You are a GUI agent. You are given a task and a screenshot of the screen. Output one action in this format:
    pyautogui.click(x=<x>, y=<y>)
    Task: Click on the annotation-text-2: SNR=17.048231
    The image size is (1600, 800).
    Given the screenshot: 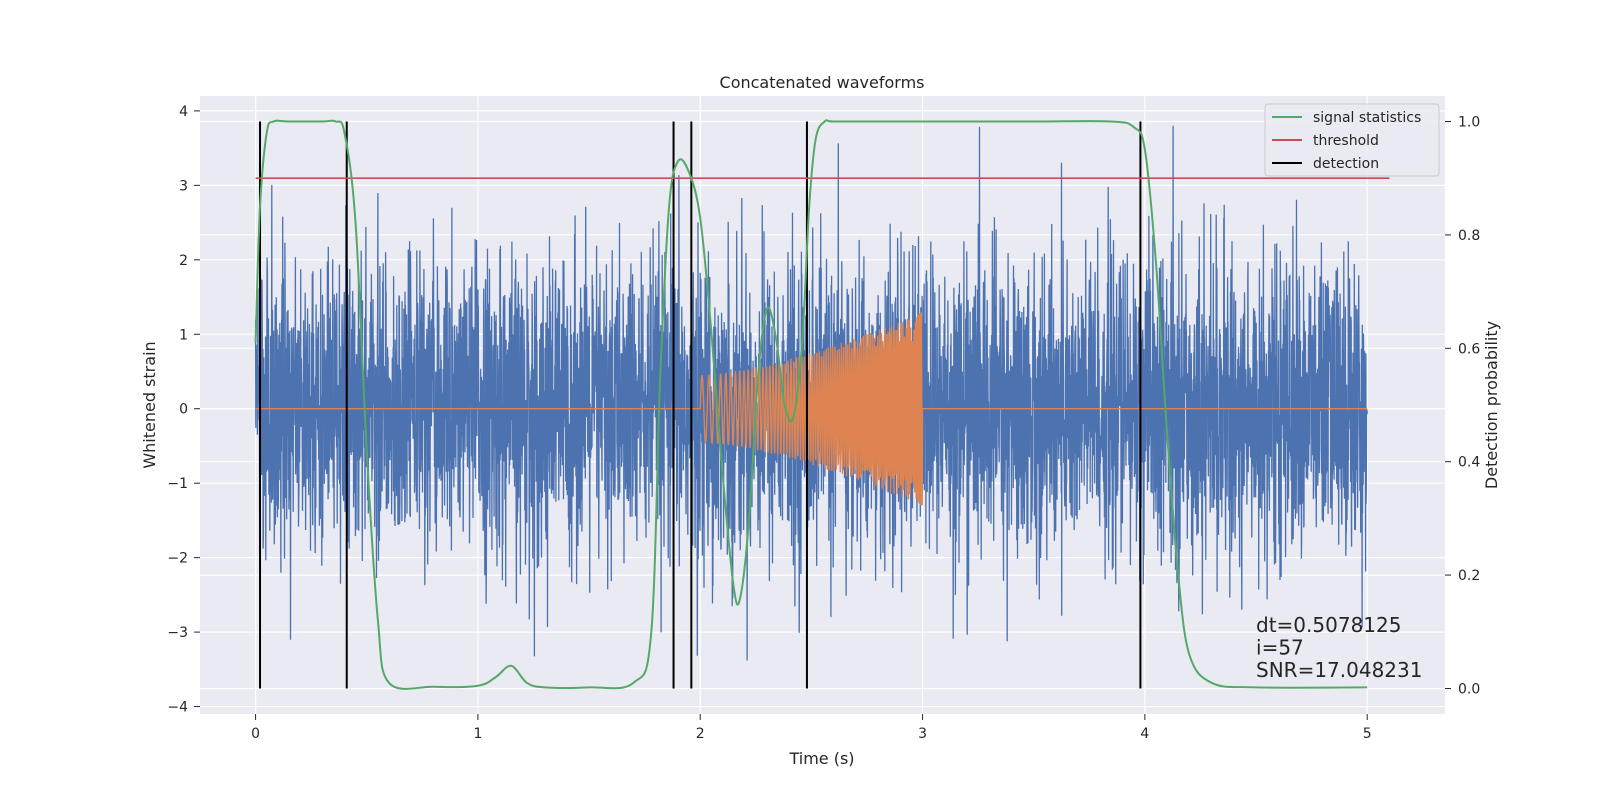 What is the action you would take?
    pyautogui.click(x=1339, y=670)
    